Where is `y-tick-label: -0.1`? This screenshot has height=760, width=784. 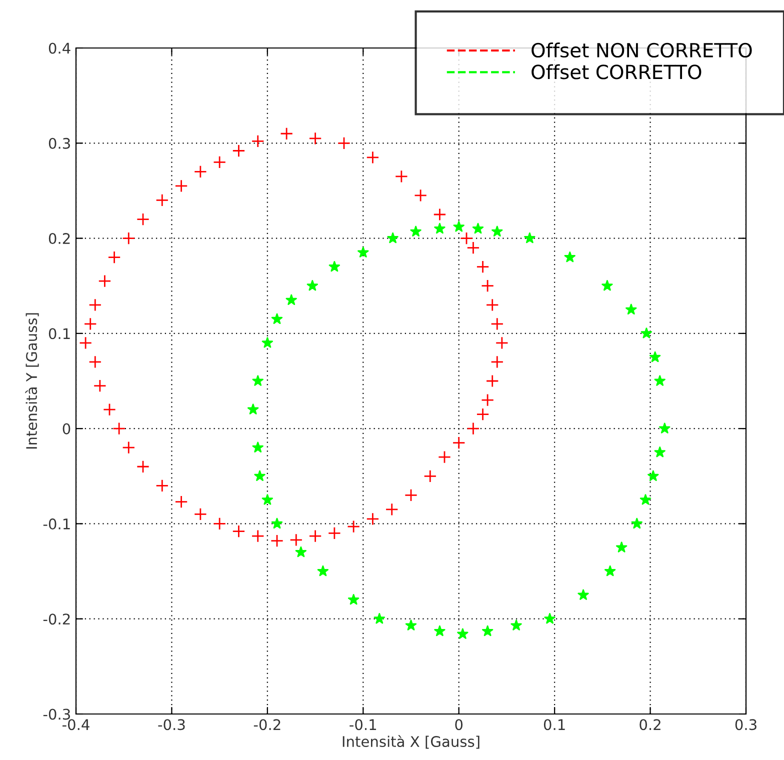
y-tick-label: -0.1 is located at coordinates (56, 524).